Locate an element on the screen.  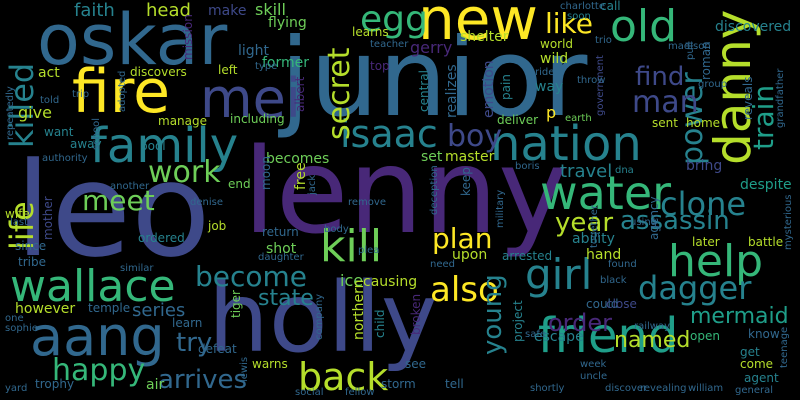
cloud-word: ability is located at coordinates (593, 239).